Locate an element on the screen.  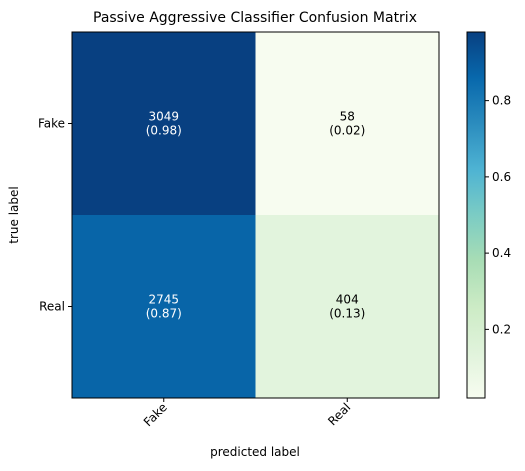
colorbar-ticks: 0.2 0.4 0.6 0.8 is located at coordinates (498, 215).